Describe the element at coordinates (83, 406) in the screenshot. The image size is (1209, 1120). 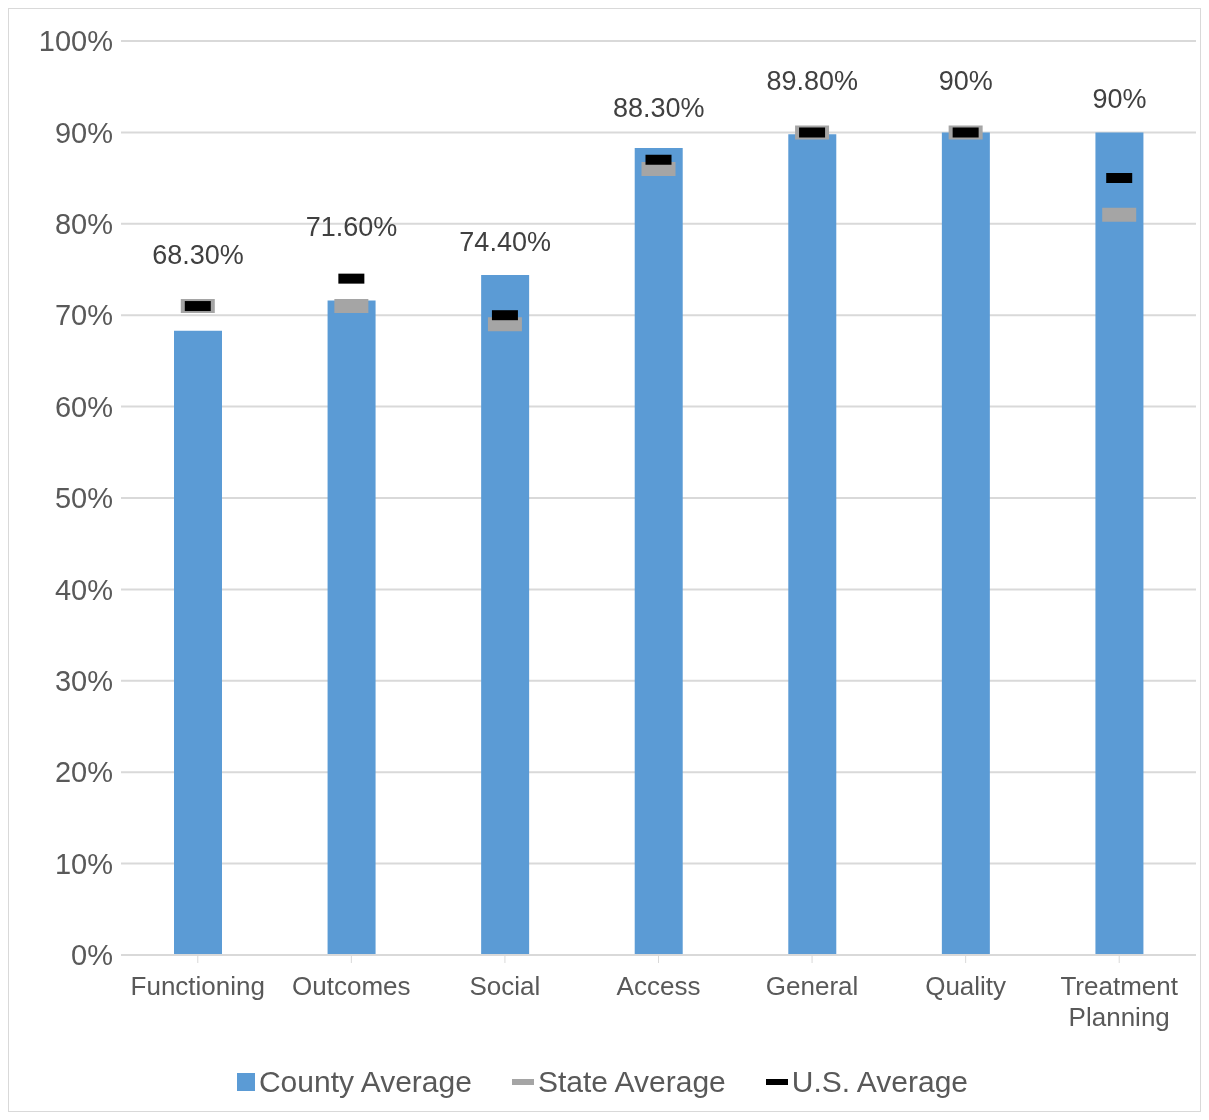
I see `y-tick-label: 60%` at that location.